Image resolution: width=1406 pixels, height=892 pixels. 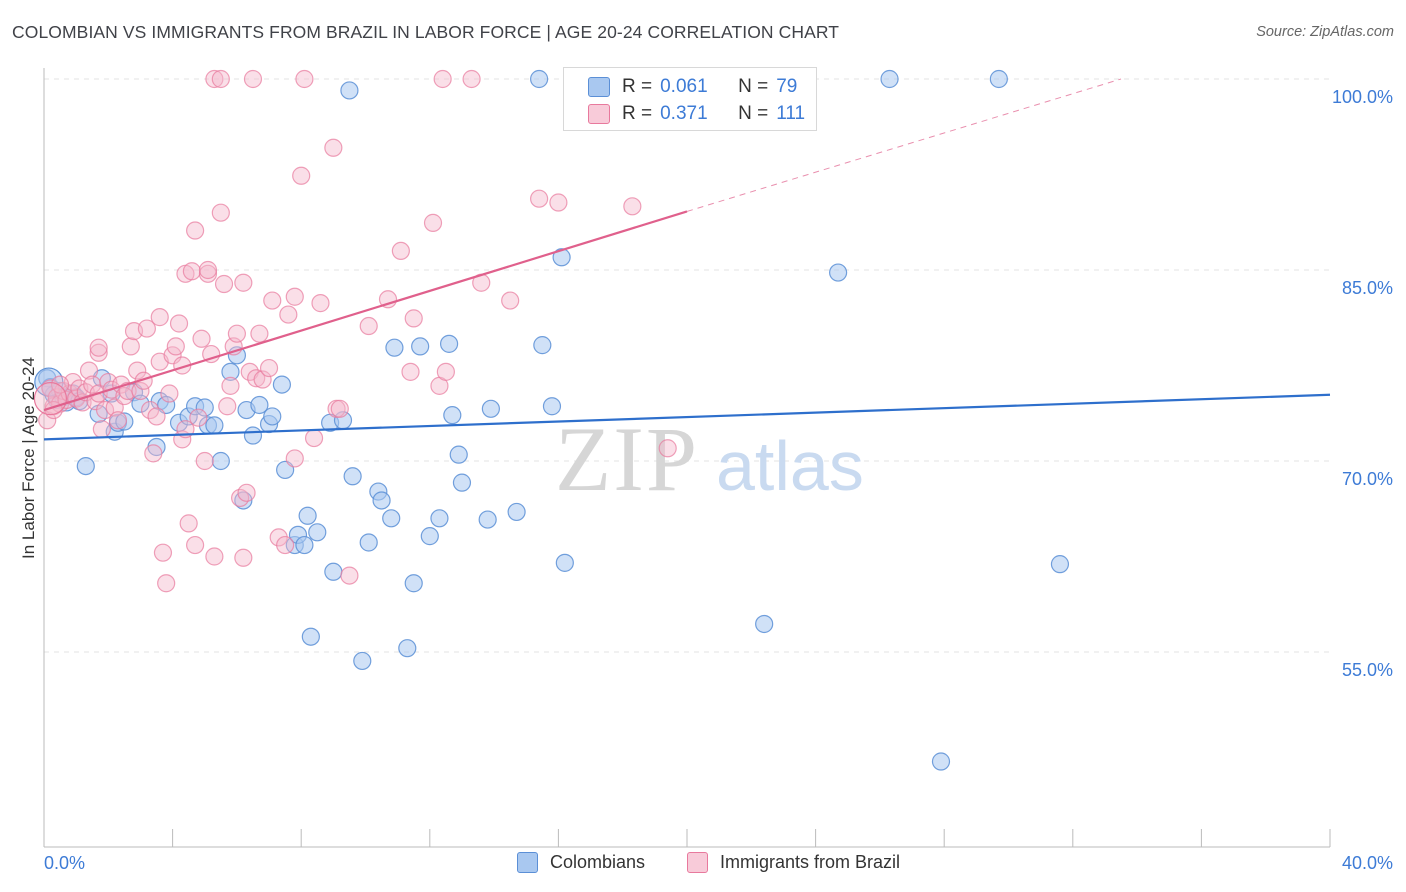 I want to click on x-tick-label: 0.0%, so click(x=64, y=863).